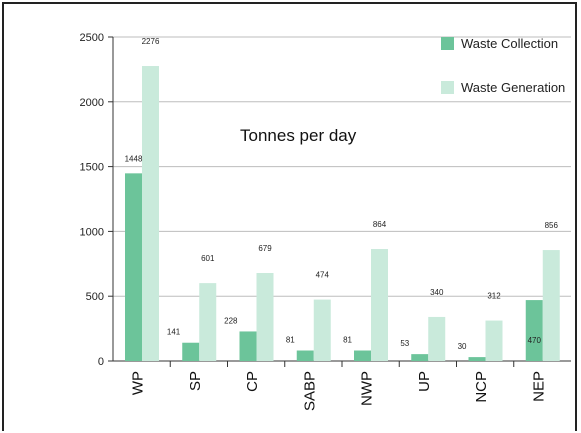  I want to click on data-label: 864, so click(380, 224).